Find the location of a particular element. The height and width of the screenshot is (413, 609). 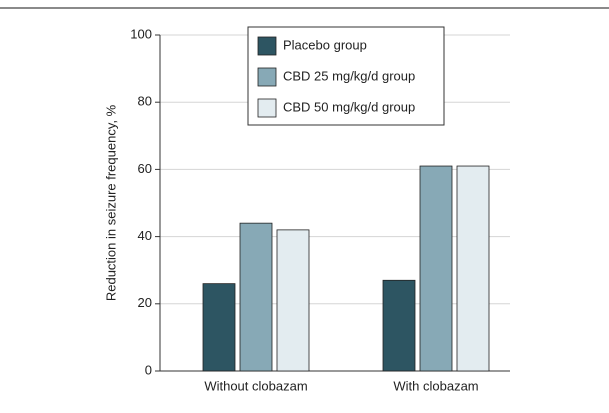

y-tick-label: 100 is located at coordinates (141, 33).